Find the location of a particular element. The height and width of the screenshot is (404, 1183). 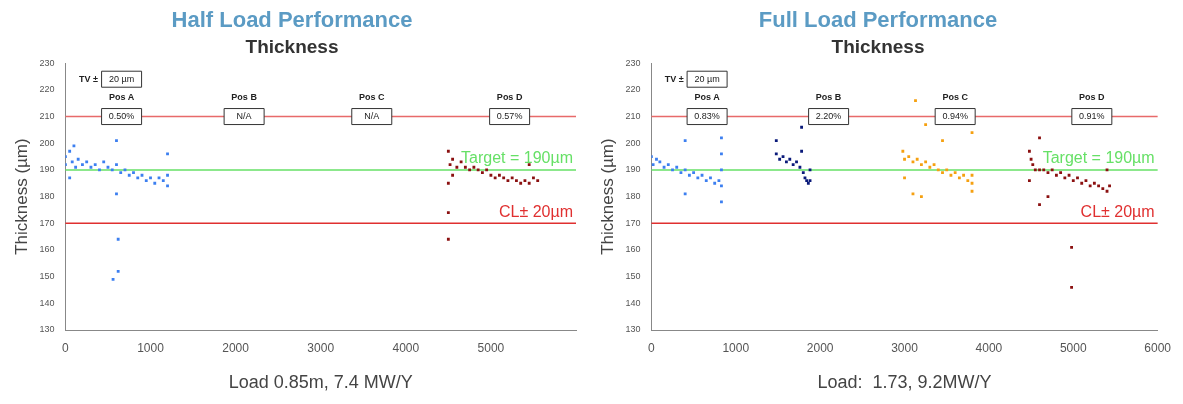

annotation: Pos C is located at coordinates (955, 97).